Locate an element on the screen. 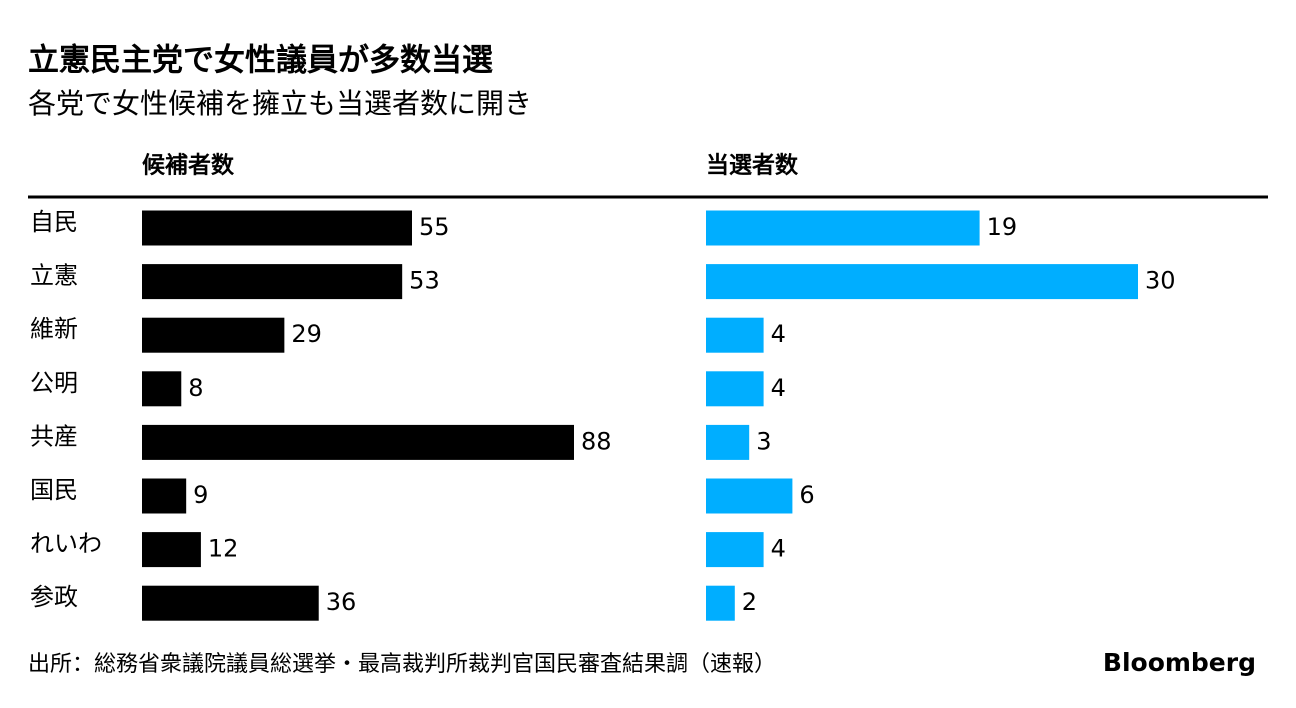 This screenshot has height=708, width=1296. category-label: れいわ is located at coordinates (66, 544).